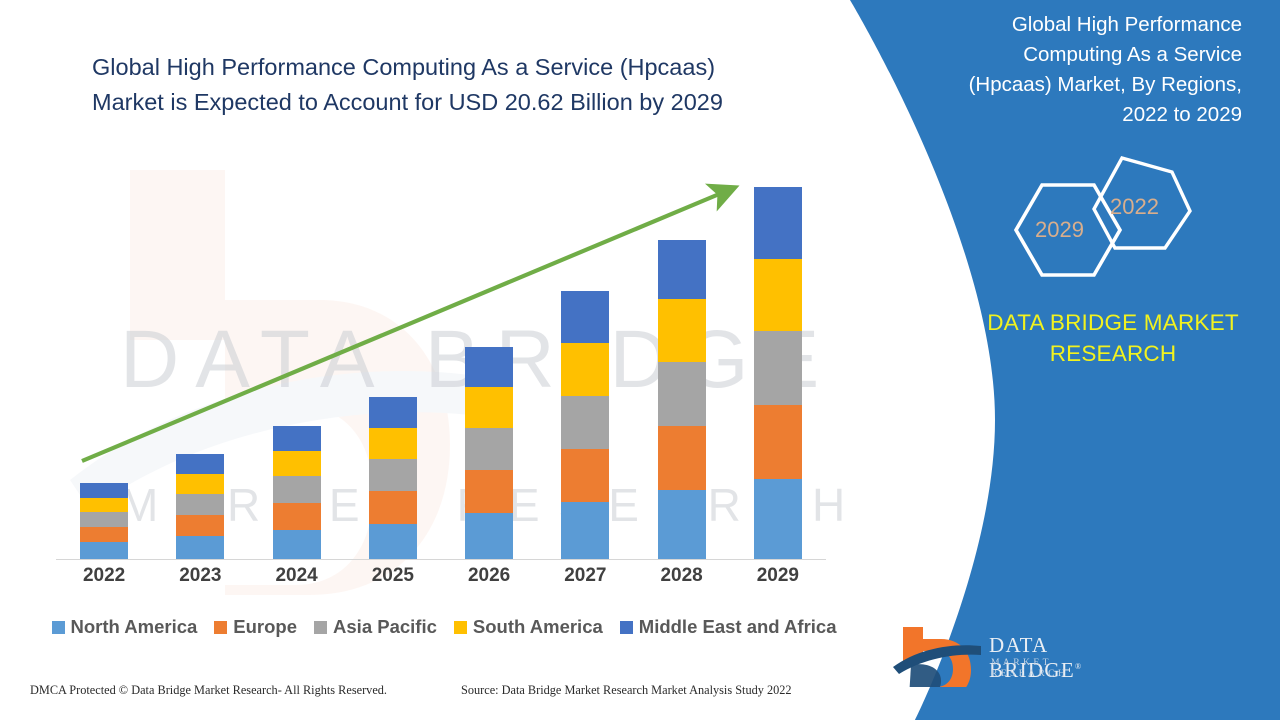  Describe the element at coordinates (104, 575) in the screenshot. I see `x-axis-label: 2022` at that location.